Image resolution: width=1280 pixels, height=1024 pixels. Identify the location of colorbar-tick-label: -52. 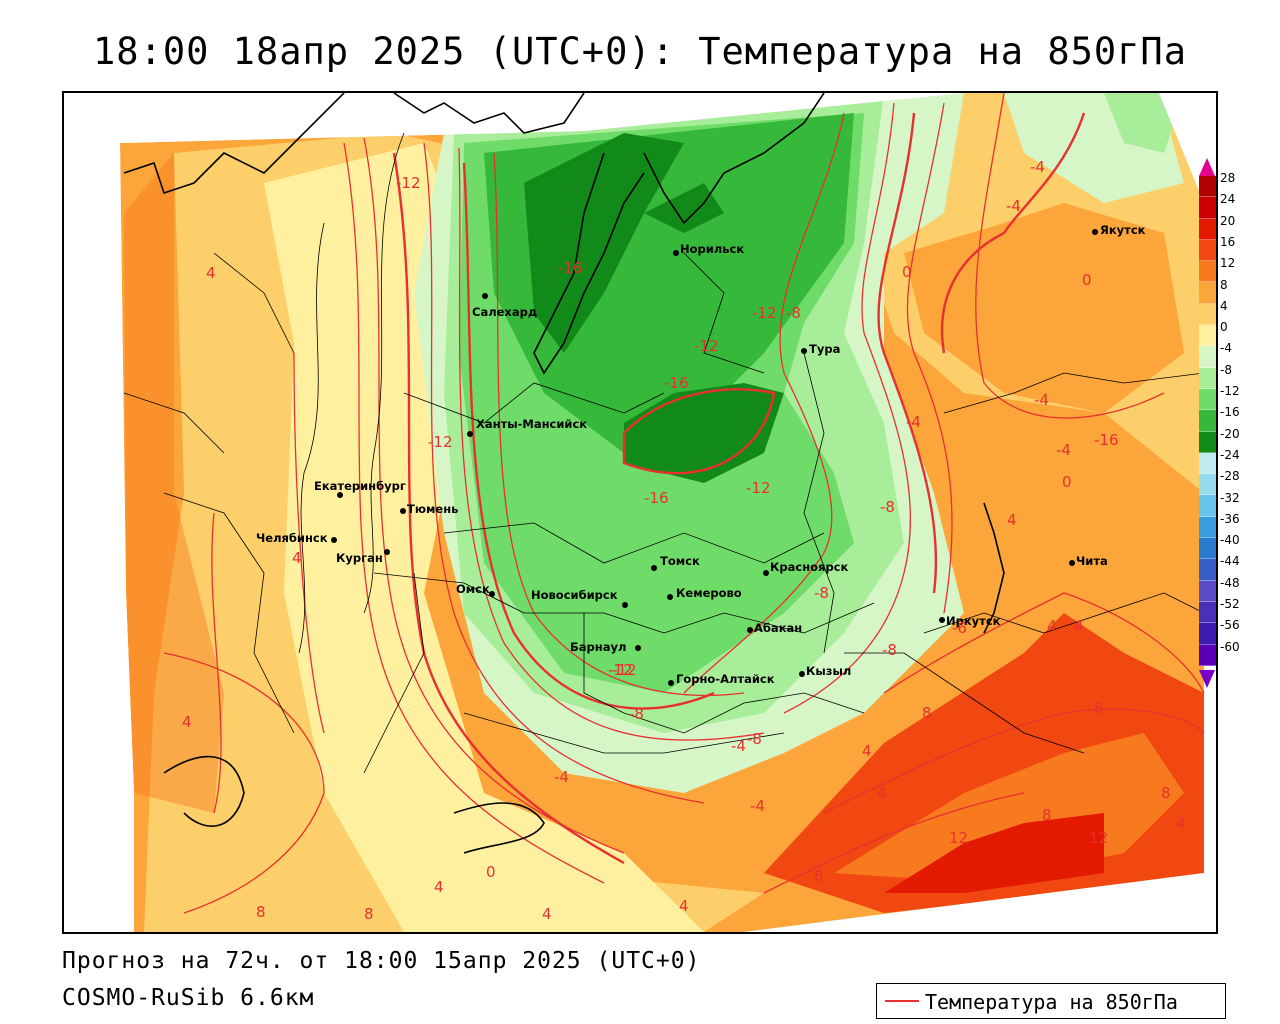
(1230, 604).